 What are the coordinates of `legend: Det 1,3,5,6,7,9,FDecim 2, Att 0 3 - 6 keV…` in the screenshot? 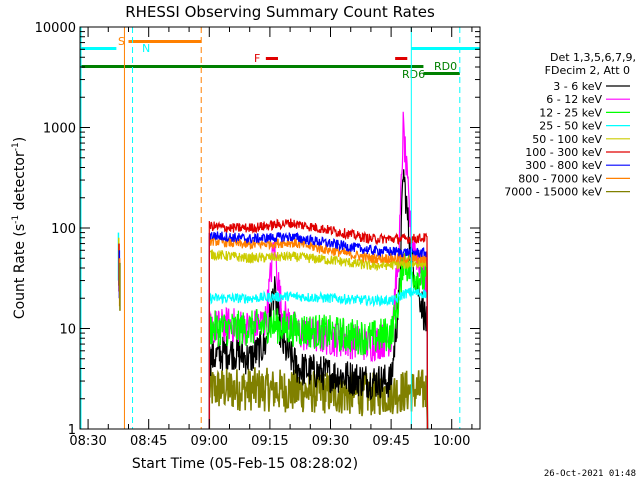 It's located at (570, 125).